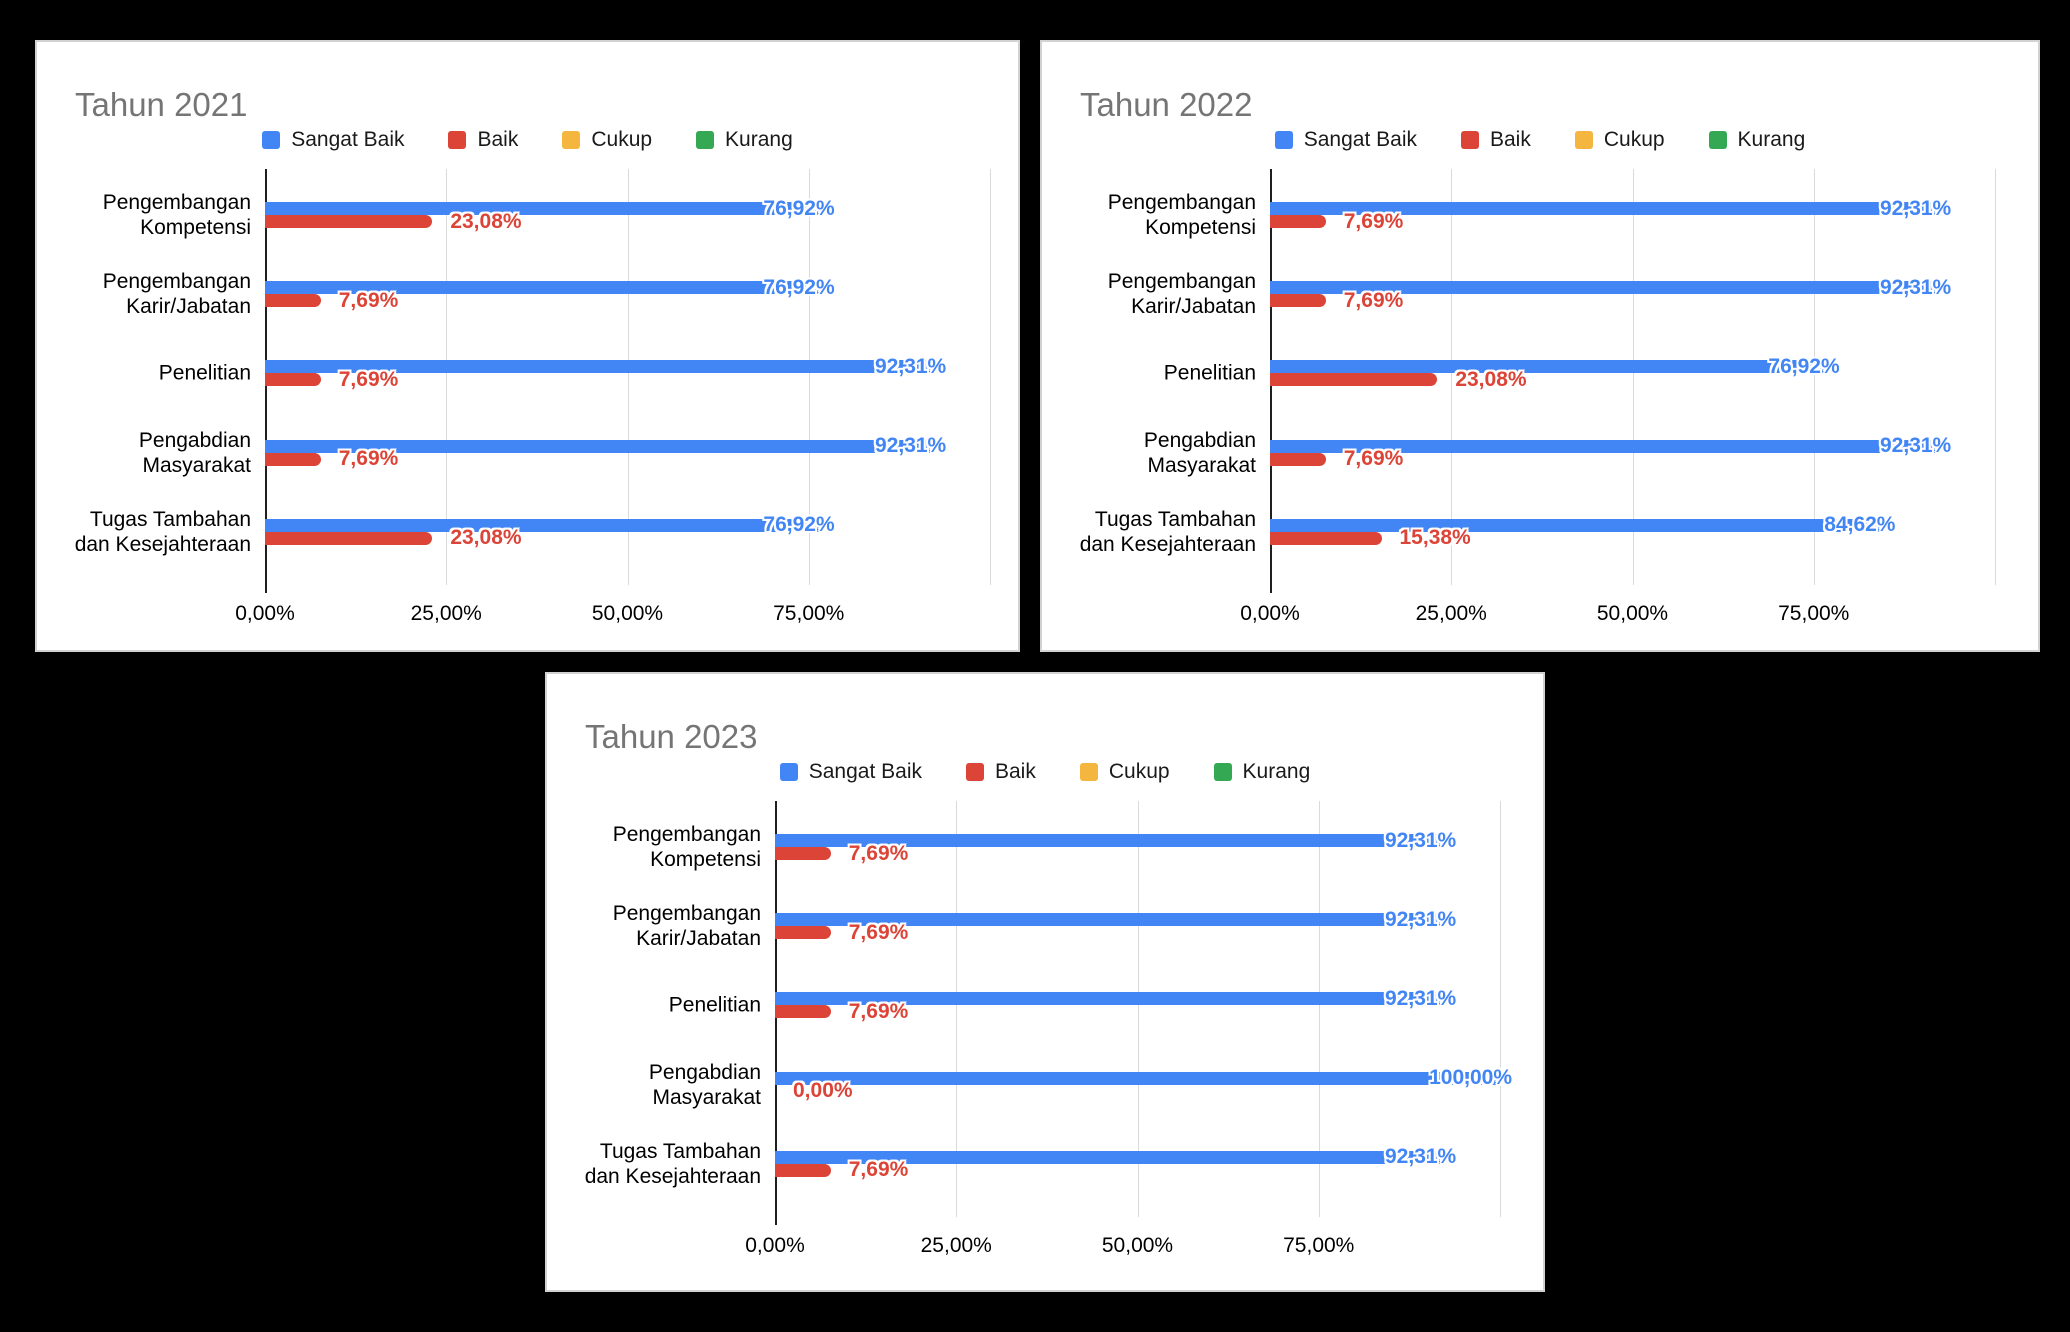  Describe the element at coordinates (607, 140) in the screenshot. I see `legend-item-cukup: Cukup` at that location.